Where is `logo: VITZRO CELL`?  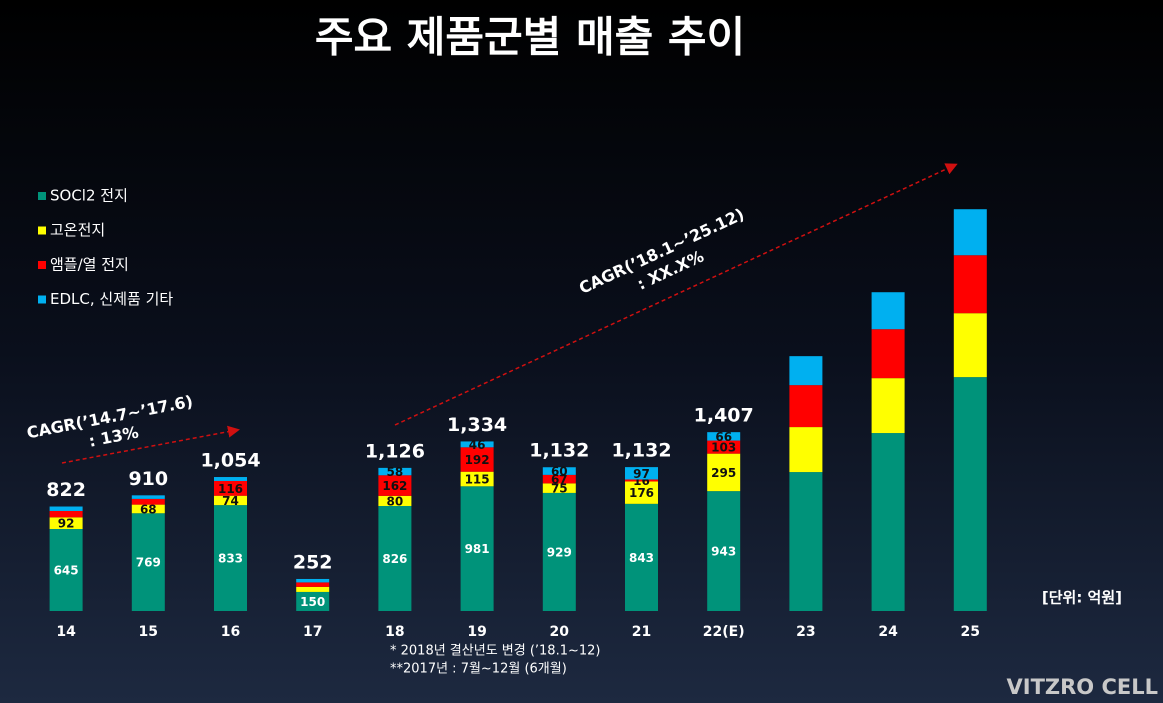
logo: VITZRO CELL is located at coordinates (1082, 687).